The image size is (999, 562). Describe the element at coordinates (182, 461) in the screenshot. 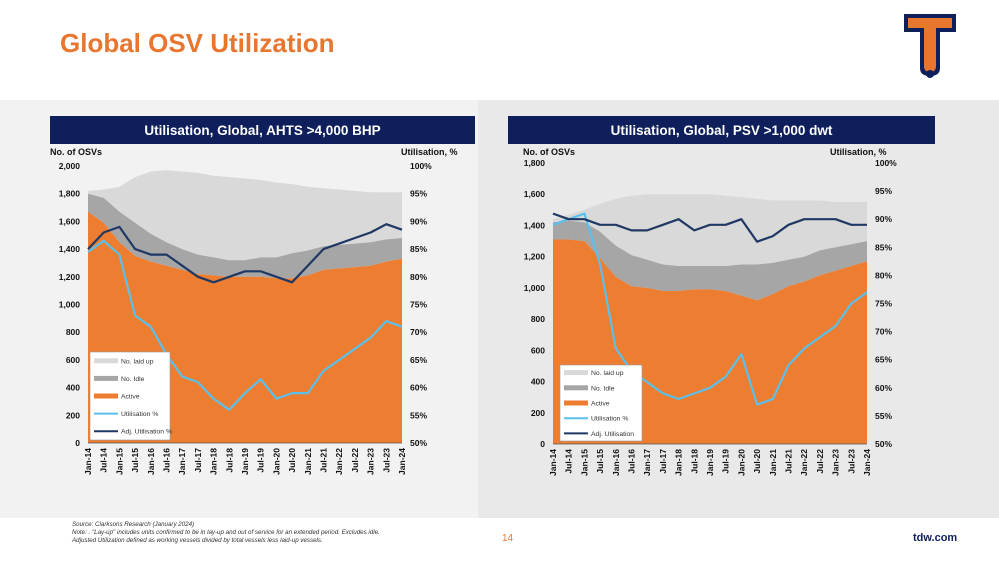

I see `x-tick-label: Jan-17` at that location.